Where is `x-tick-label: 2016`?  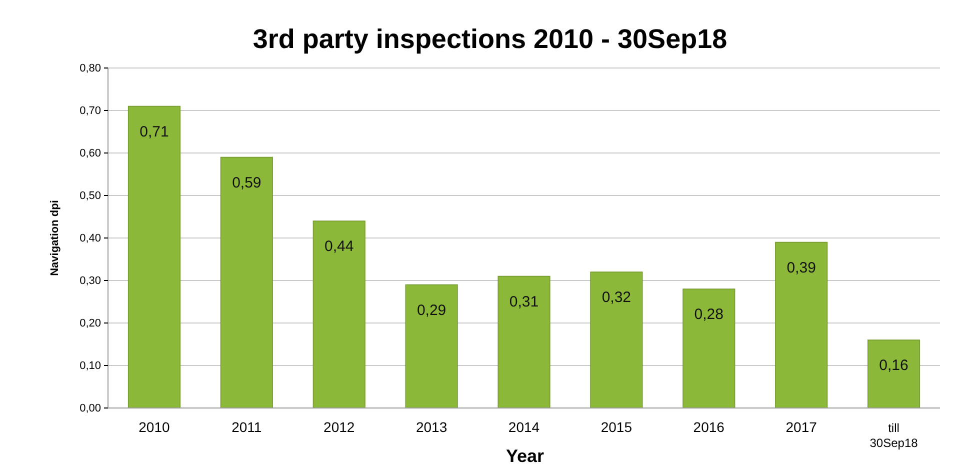 x-tick-label: 2016 is located at coordinates (709, 427).